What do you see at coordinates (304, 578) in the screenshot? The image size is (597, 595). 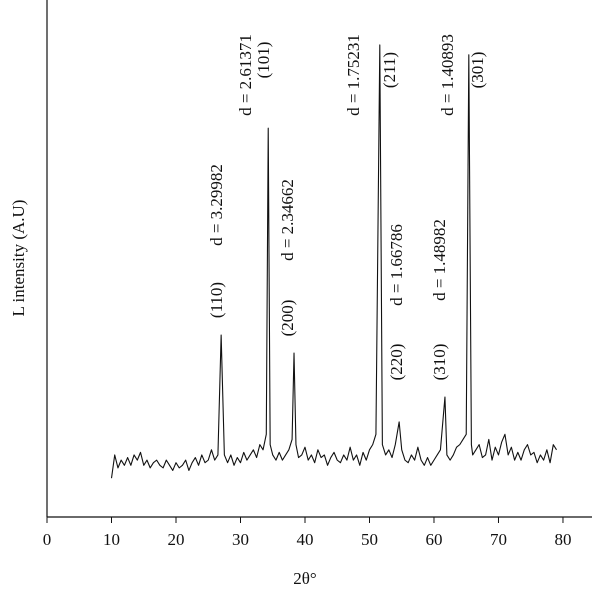 I see `x-axis-label: 2θ°` at bounding box center [304, 578].